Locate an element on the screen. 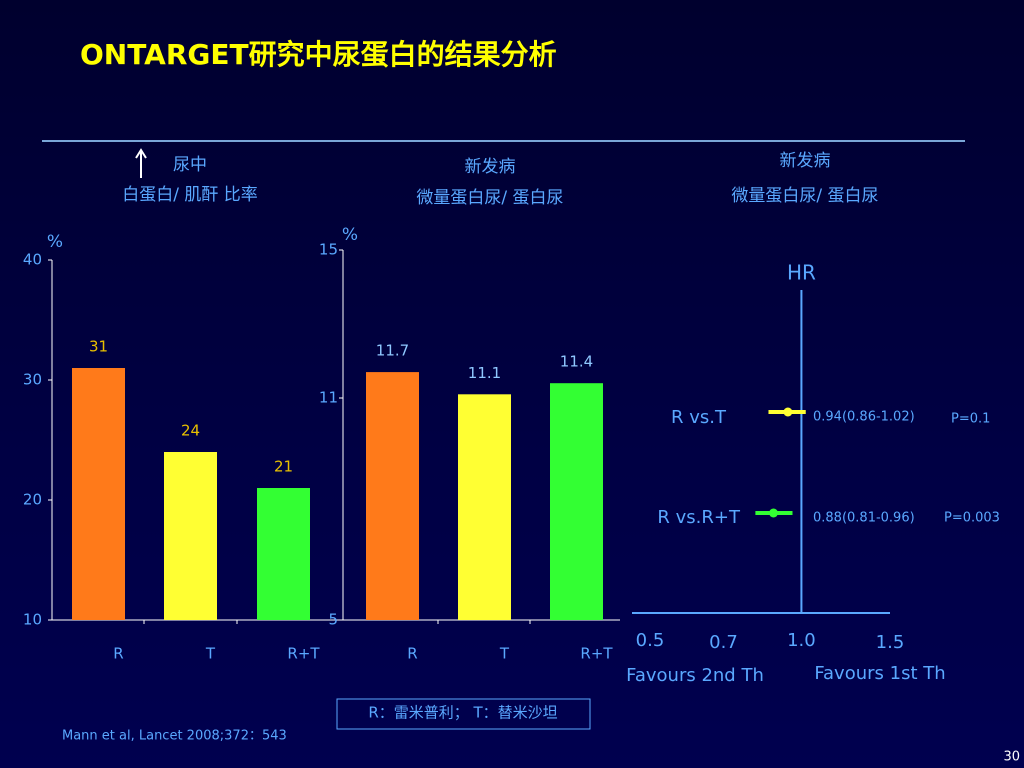  favours-left: Favours 2nd Th is located at coordinates (695, 675).